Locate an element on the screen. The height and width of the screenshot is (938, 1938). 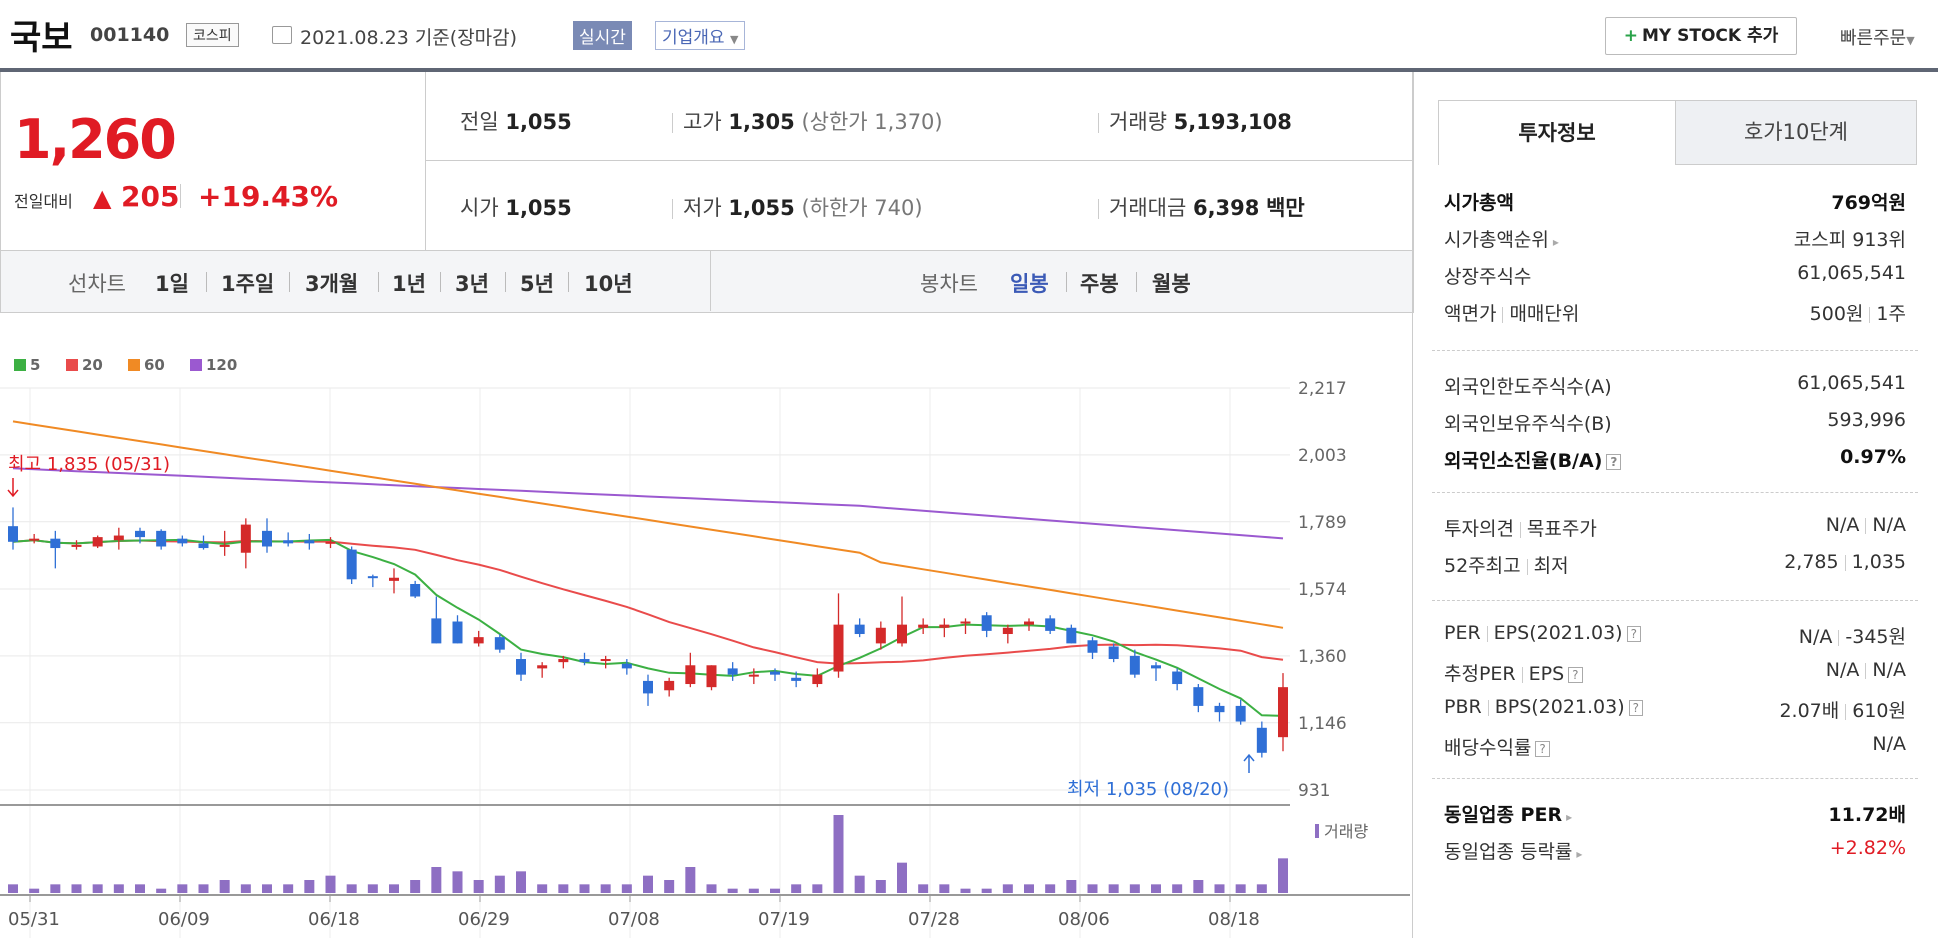
add-mystock-button: + MY STOCK 추가 is located at coordinates (1701, 36).